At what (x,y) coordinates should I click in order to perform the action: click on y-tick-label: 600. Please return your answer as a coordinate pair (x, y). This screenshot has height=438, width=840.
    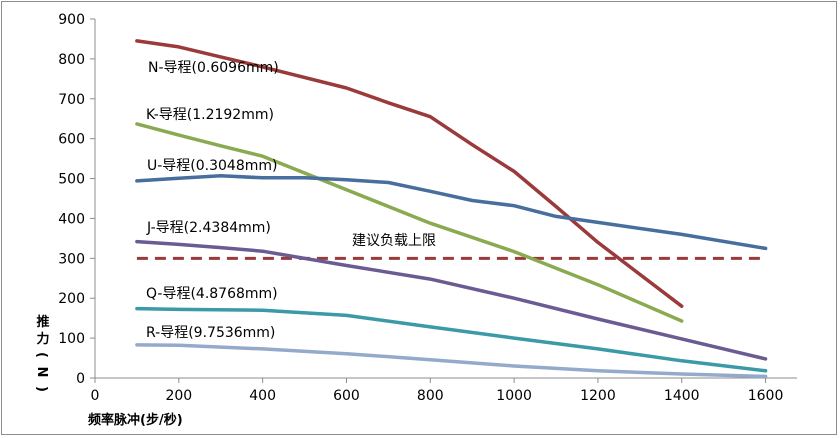
    Looking at the image, I should click on (71, 140).